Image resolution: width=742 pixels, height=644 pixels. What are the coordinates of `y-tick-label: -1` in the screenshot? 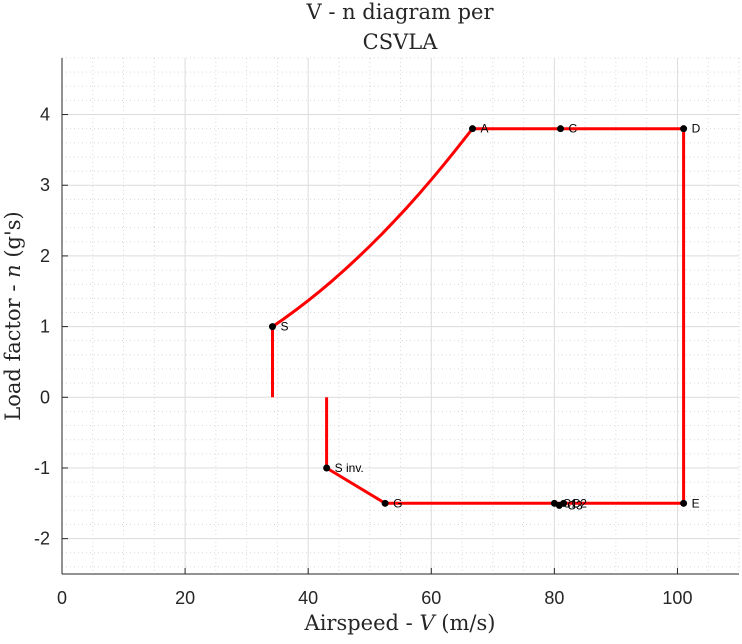 It's located at (42, 468).